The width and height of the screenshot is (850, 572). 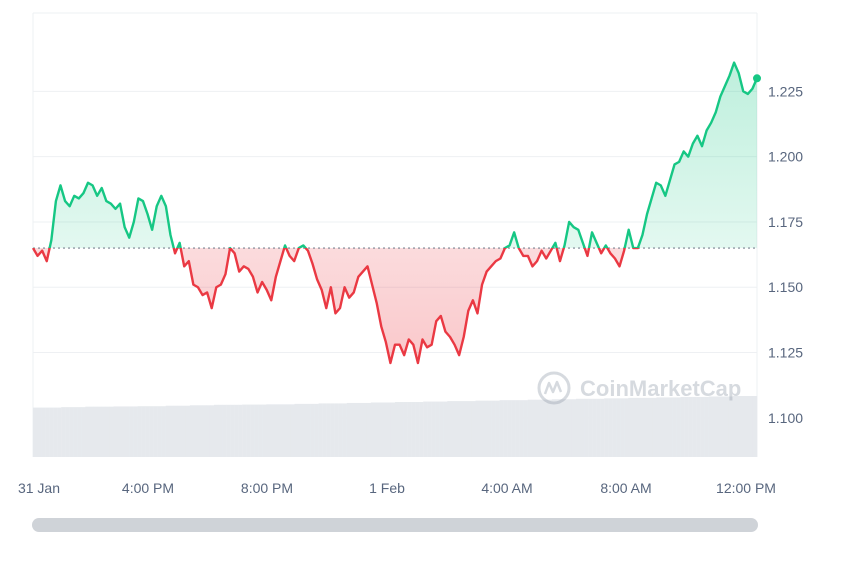 I want to click on x-tick-label: 31 Jan, so click(x=39, y=488).